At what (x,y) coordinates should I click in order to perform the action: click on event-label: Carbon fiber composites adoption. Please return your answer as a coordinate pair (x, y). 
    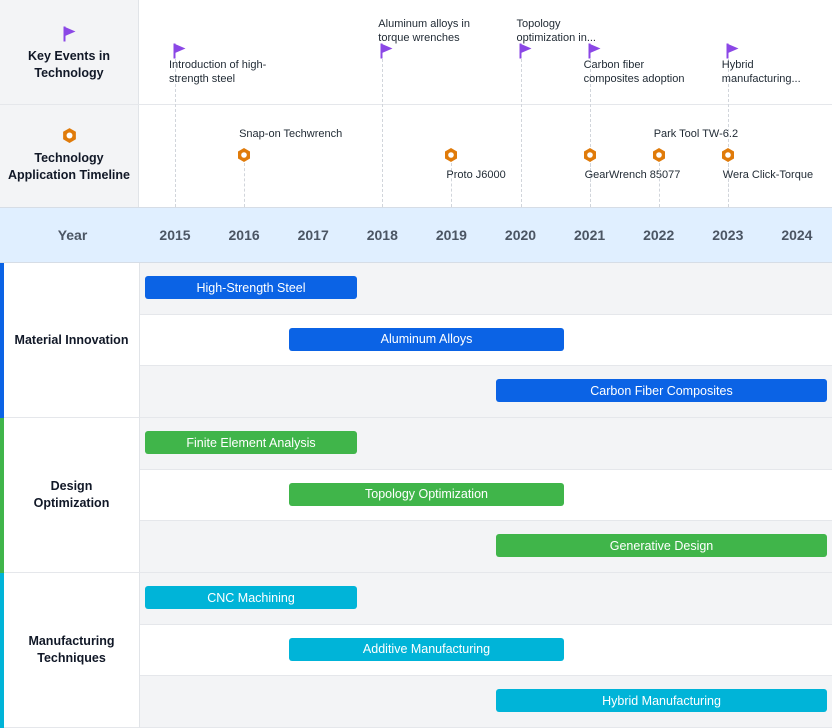
    Looking at the image, I should click on (634, 72).